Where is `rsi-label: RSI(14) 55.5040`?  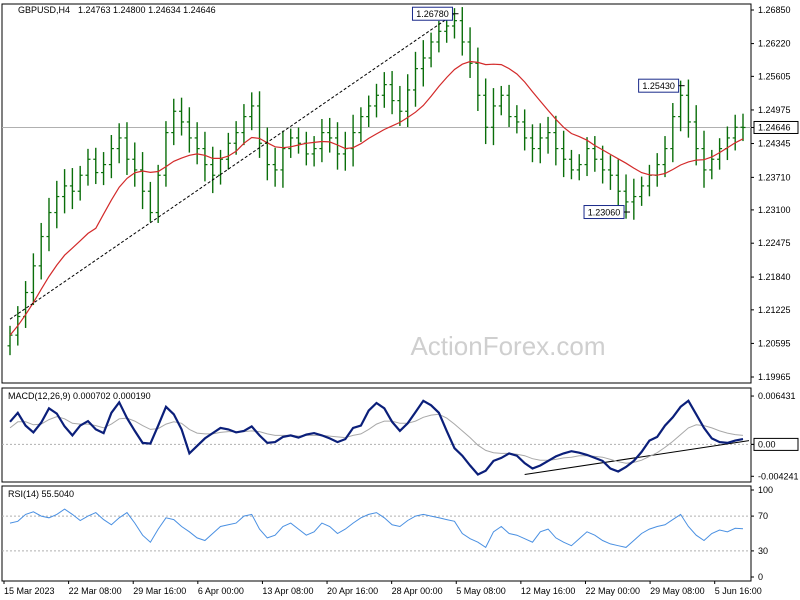
rsi-label: RSI(14) 55.5040 is located at coordinates (41, 494).